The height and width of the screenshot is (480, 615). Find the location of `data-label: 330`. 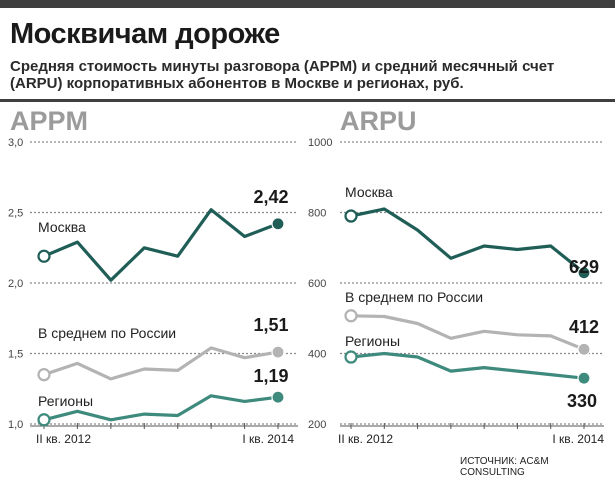

data-label: 330 is located at coordinates (582, 401).